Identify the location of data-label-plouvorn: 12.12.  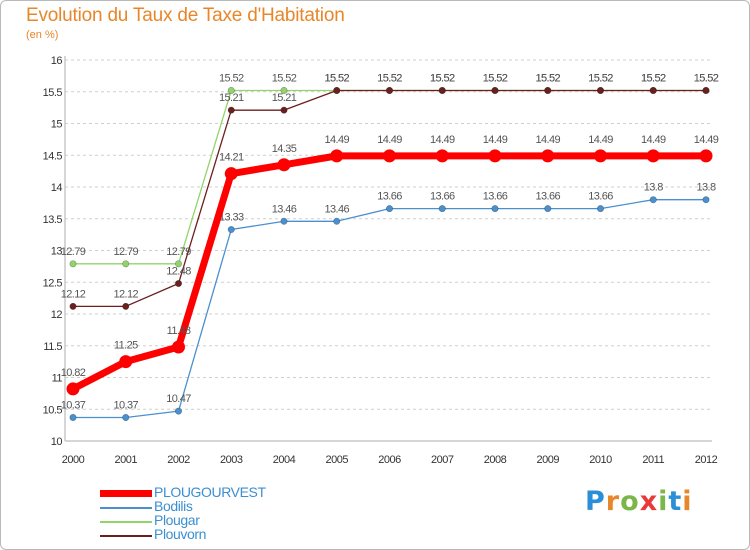
(73, 294).